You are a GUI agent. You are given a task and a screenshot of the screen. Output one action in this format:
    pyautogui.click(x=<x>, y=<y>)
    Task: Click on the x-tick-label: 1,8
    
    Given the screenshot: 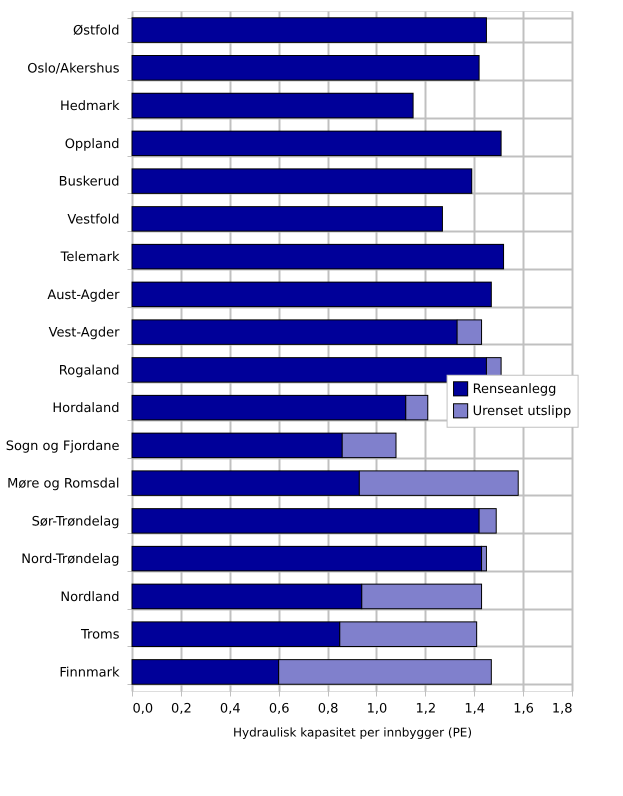 What is the action you would take?
    pyautogui.click(x=562, y=709)
    